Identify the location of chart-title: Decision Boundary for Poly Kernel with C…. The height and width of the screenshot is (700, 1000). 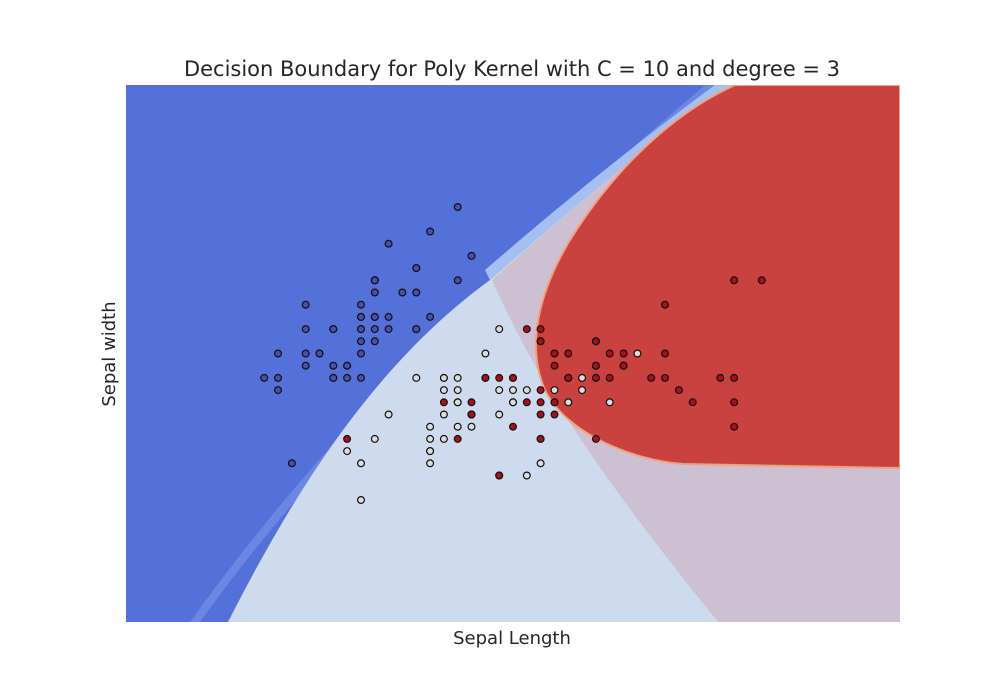
(512, 69).